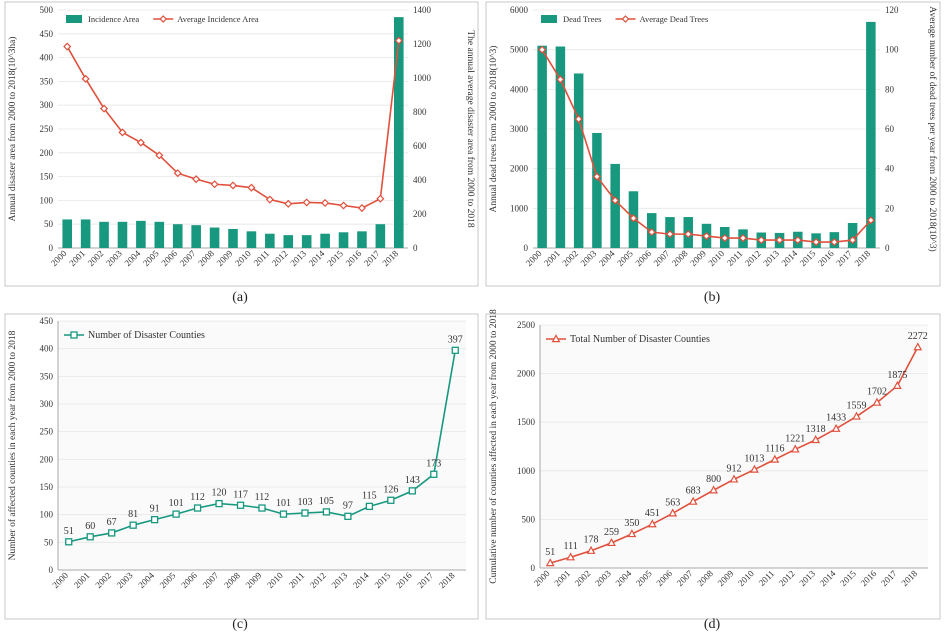  What do you see at coordinates (795, 438) in the screenshot?
I see `data-label: 1221` at bounding box center [795, 438].